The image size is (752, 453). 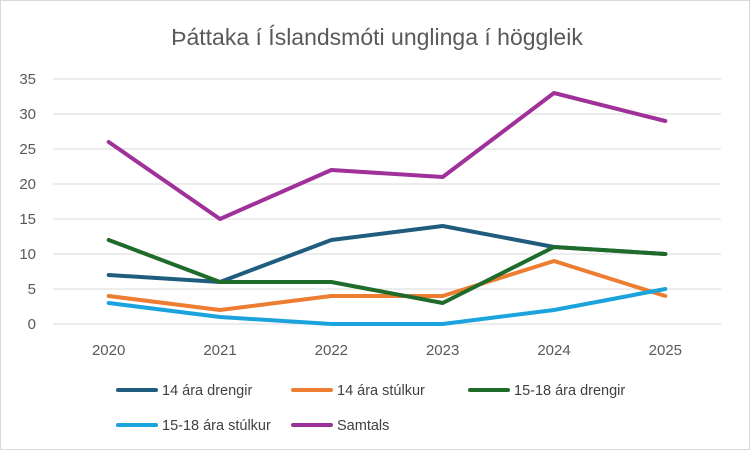 I want to click on y-tick-label: 15, so click(x=27, y=219).